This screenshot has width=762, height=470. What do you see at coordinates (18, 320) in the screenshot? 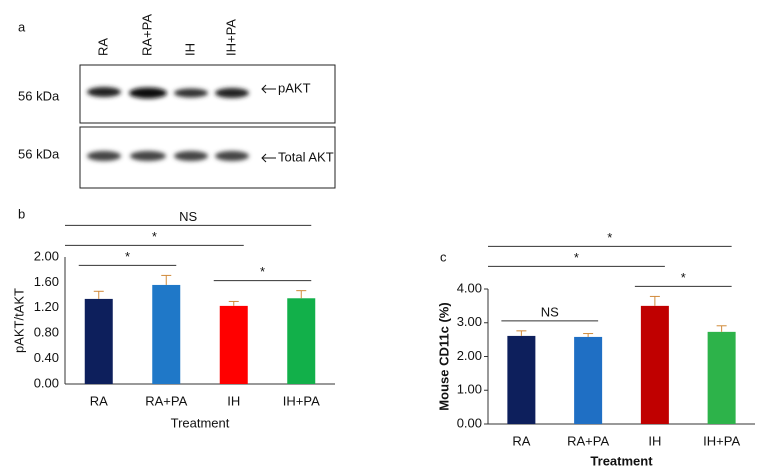
I see `y-axis-label: pAKT/tAKT` at bounding box center [18, 320].